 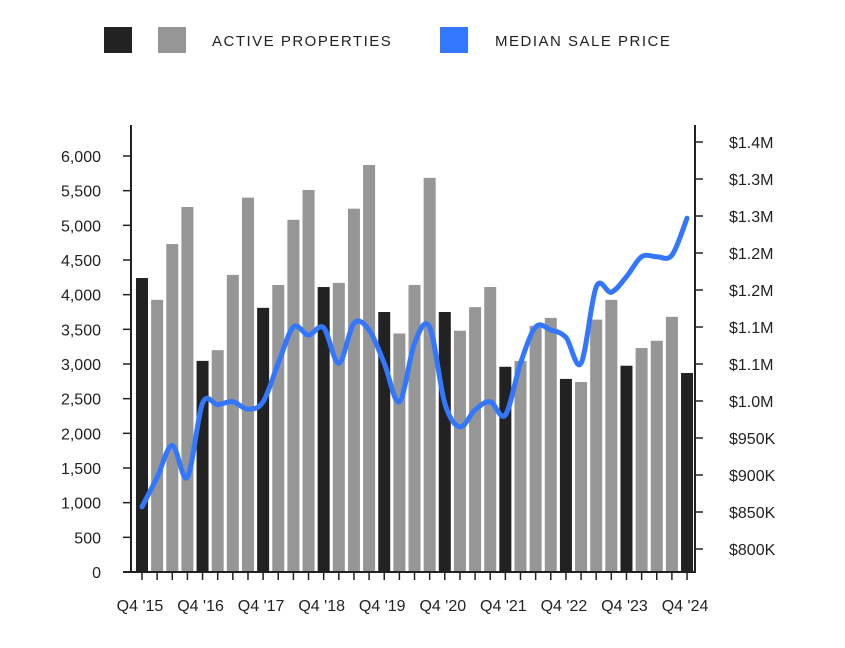 I want to click on right-axis-tick-label: $1.4M, so click(x=751, y=143).